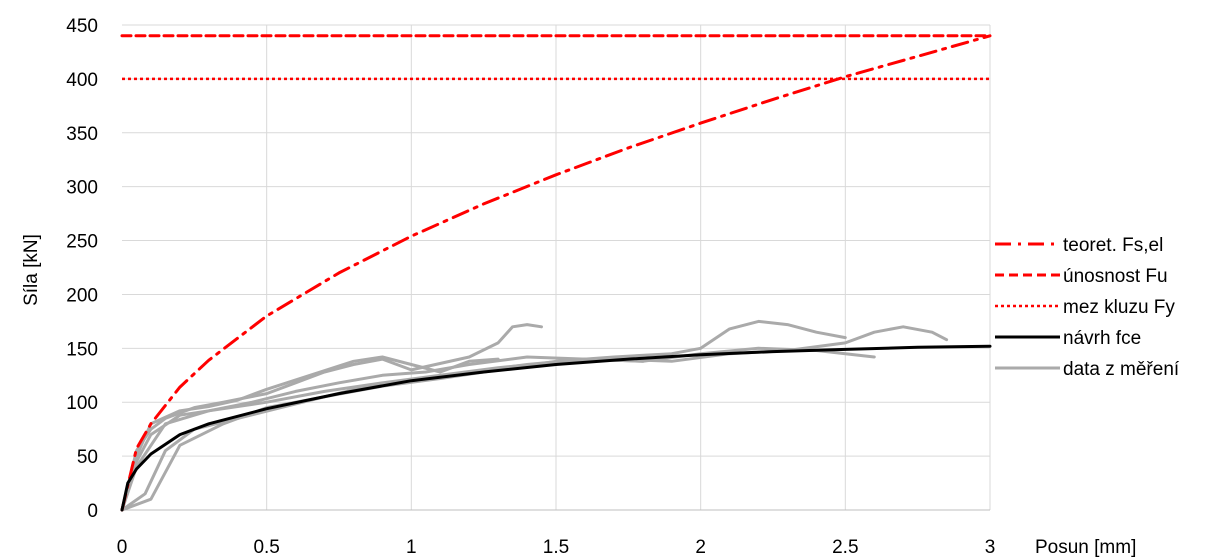 This screenshot has width=1232, height=558. Describe the element at coordinates (1085, 547) in the screenshot. I see `x-axis-title: Posun [mm]` at that location.